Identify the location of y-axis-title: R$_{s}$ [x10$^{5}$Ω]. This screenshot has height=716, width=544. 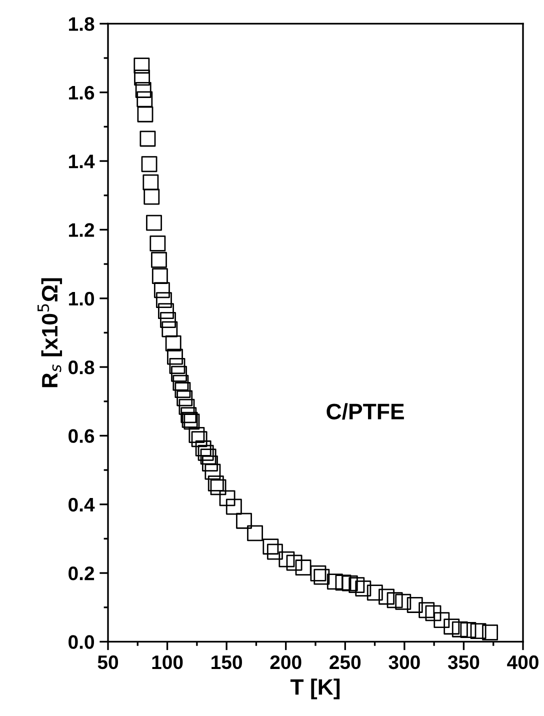
(50, 333).